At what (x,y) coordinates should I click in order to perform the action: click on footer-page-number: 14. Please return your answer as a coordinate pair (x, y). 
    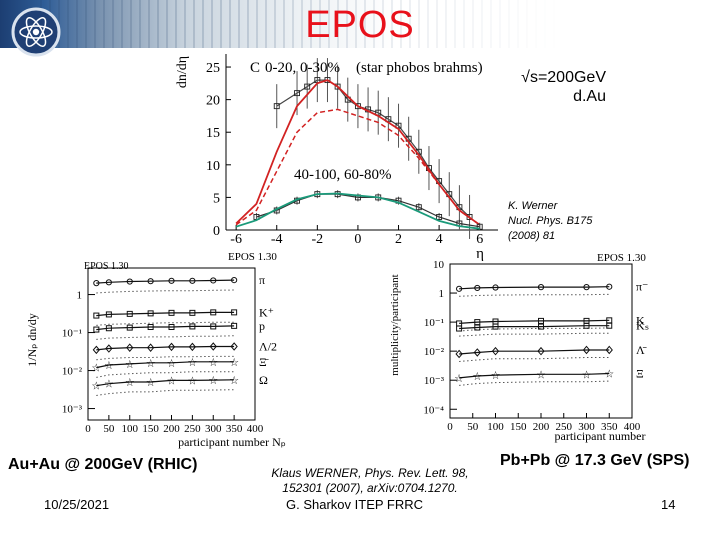
    Looking at the image, I should click on (668, 504).